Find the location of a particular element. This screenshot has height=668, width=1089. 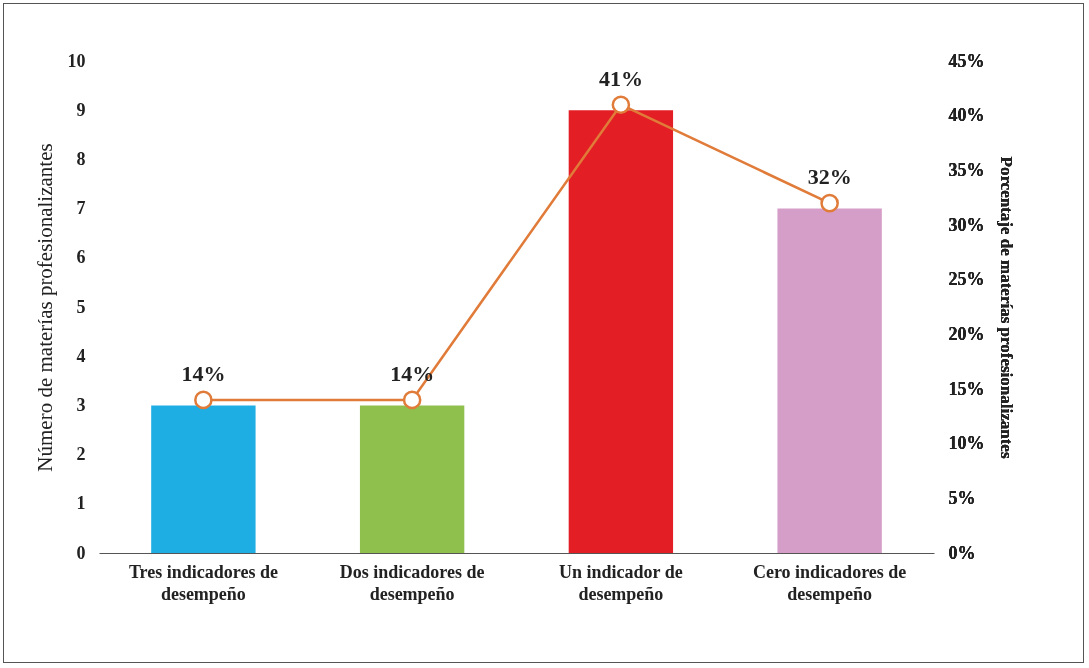

y-tick-label: 7 is located at coordinates (81, 208).